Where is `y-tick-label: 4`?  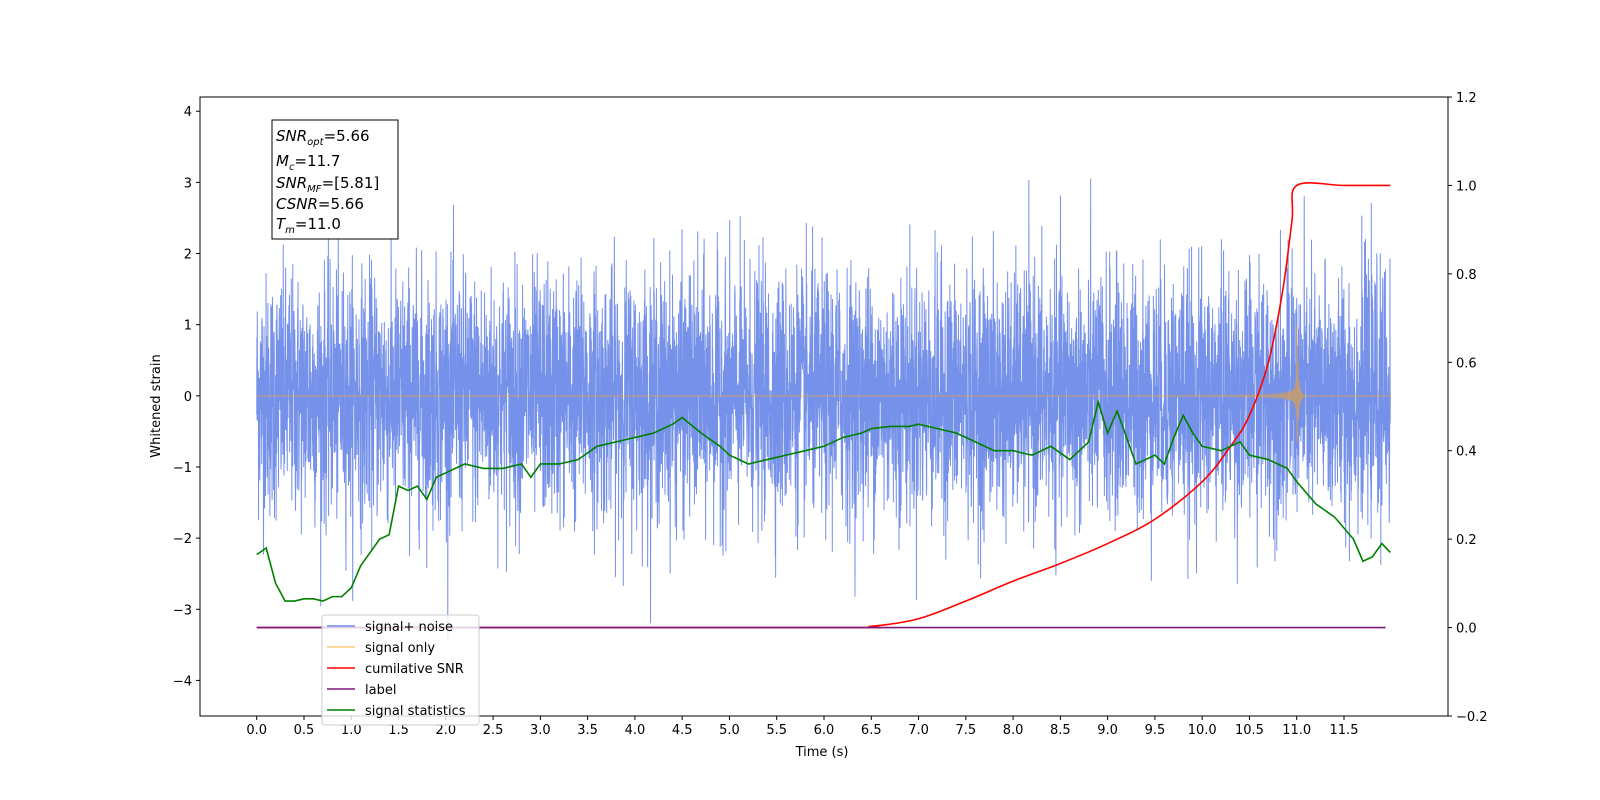
y-tick-label: 4 is located at coordinates (188, 112).